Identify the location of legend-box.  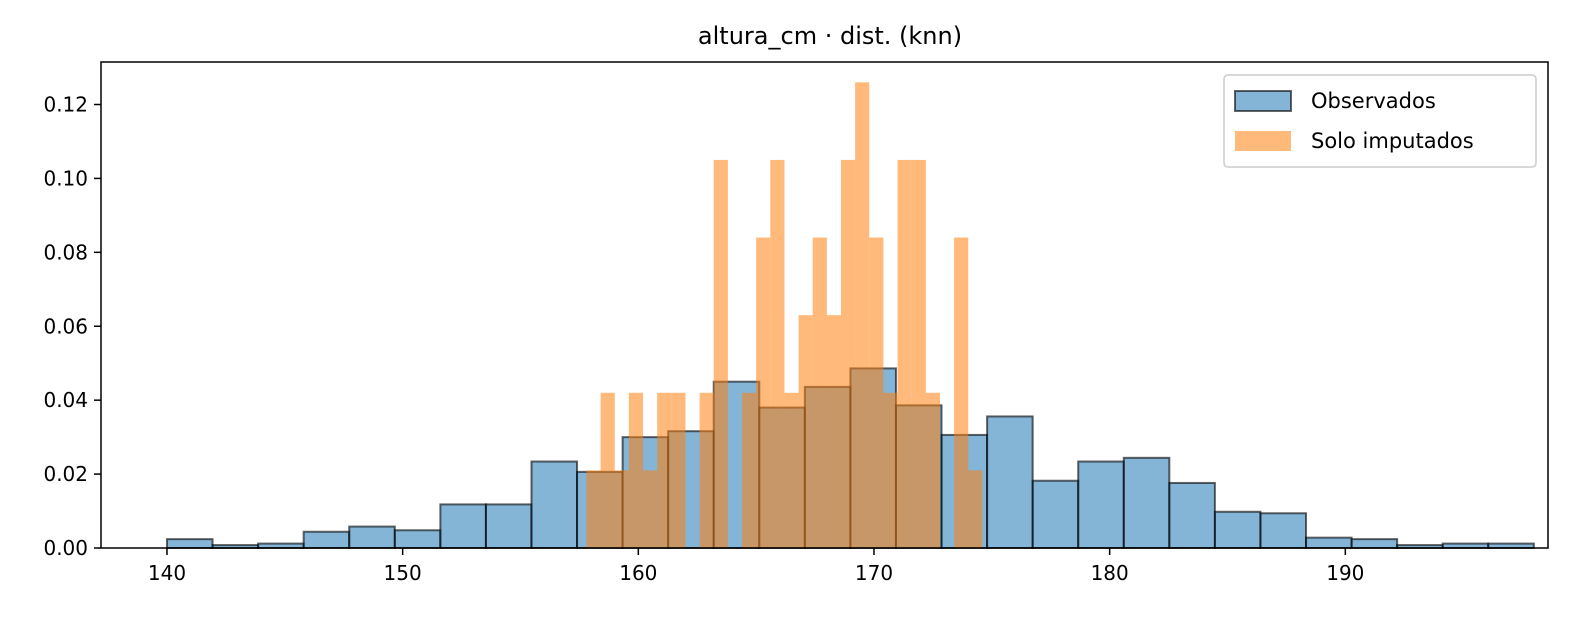
(1380, 121).